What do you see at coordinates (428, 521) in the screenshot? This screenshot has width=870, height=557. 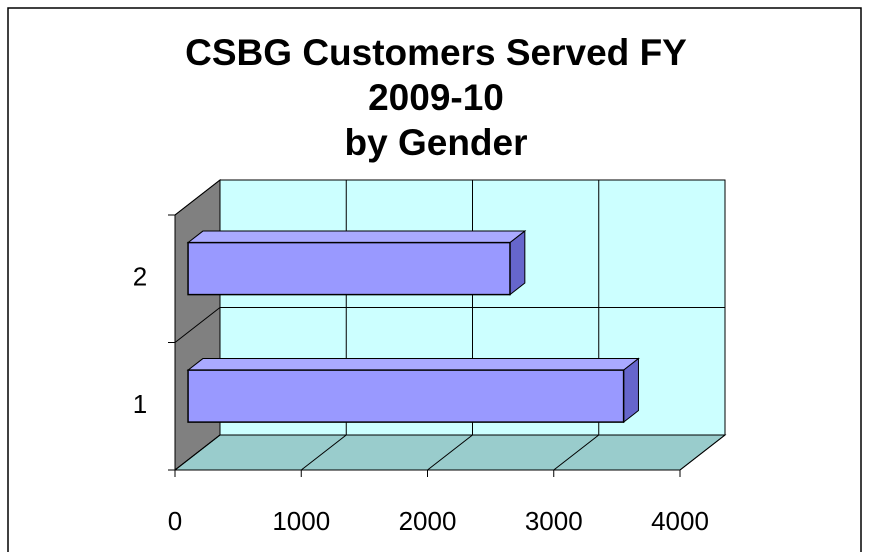 I see `x-tick-label: 2000` at bounding box center [428, 521].